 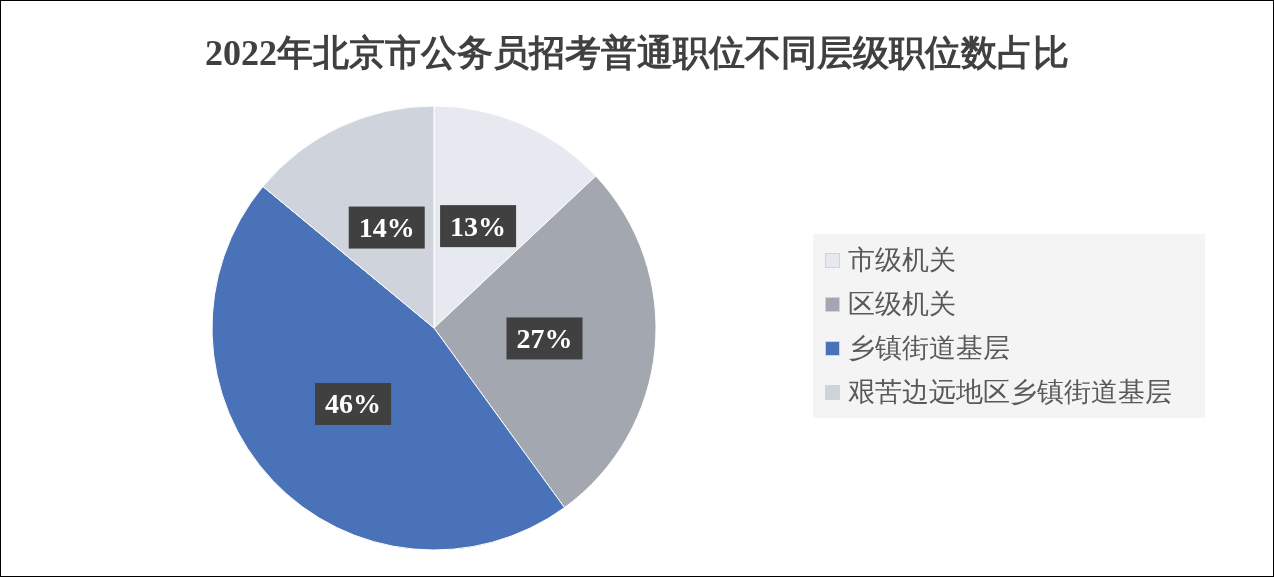 I want to click on legend-label: 艰苦边远地区乡镇街道基层, so click(x=1010, y=392).